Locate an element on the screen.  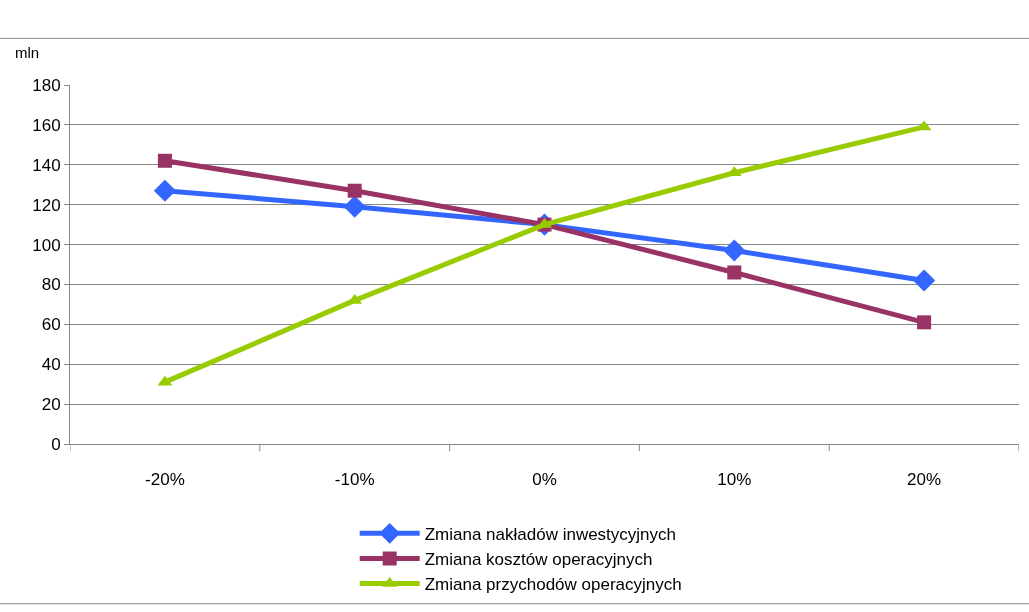
x-tick-label: -10% is located at coordinates (354, 480).